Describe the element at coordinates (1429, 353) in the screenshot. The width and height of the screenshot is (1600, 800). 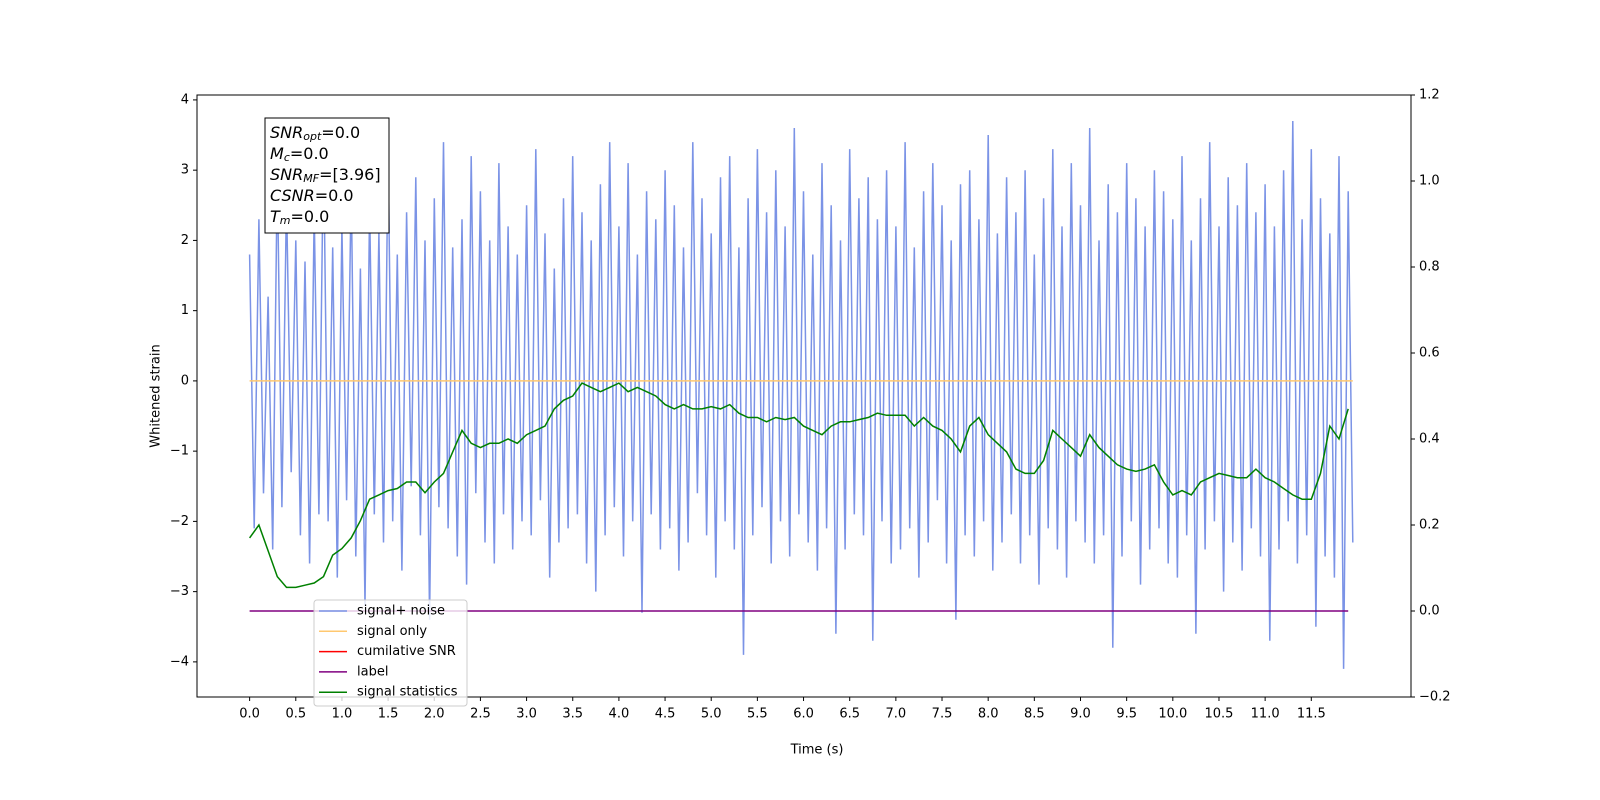
I see `y2-tick-label: 0.6` at that location.